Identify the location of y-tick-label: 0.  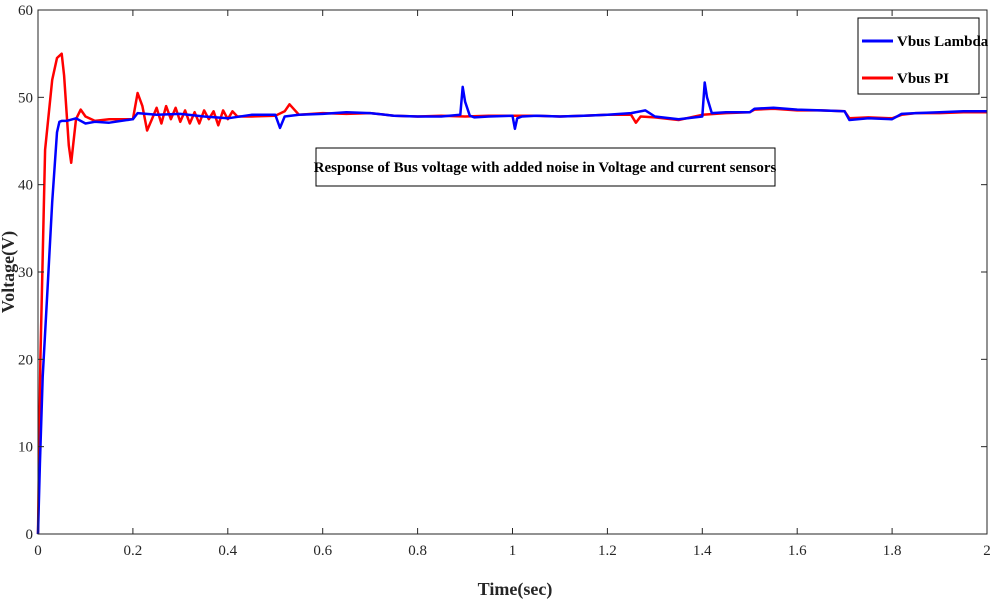
(30, 535).